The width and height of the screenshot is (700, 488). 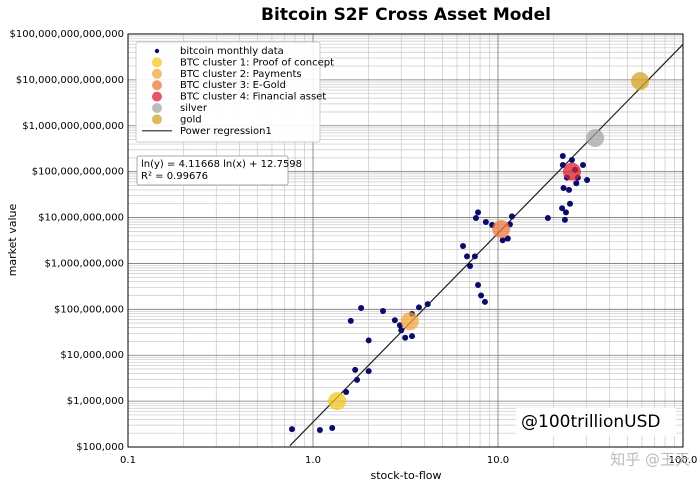 I want to click on y-tick-label: $100,000,000,000, so click(x=78, y=172).